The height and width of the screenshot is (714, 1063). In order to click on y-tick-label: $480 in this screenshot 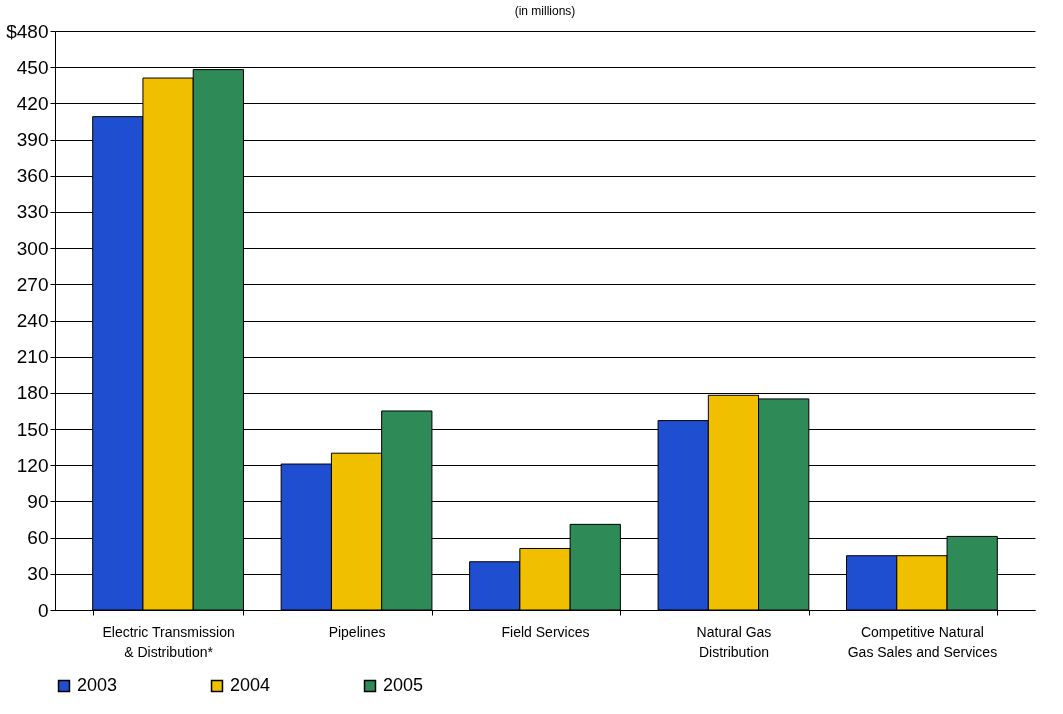, I will do `click(27, 31)`.